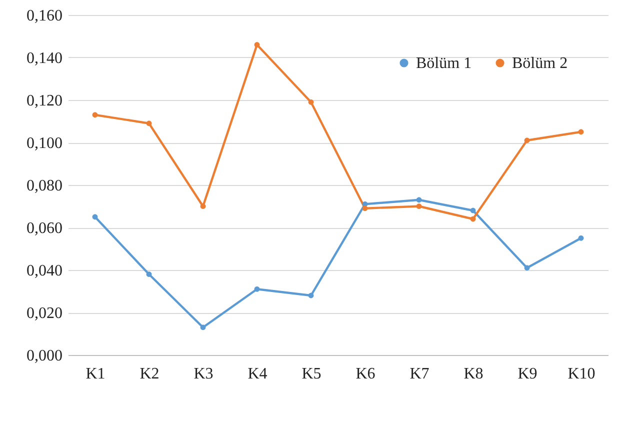 This screenshot has width=624, height=443. I want to click on x-tick-label: K10, so click(582, 374).